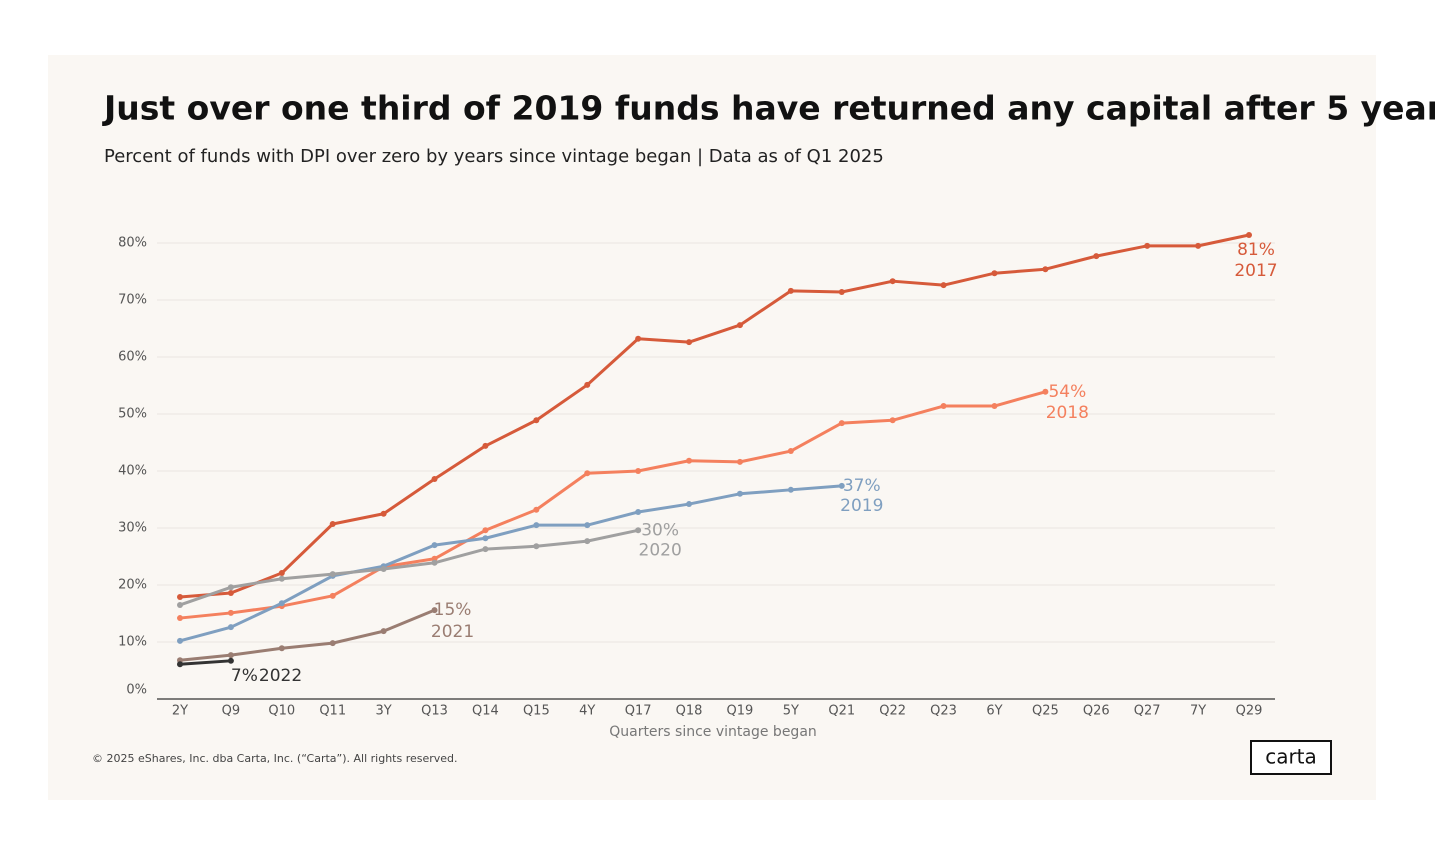  Describe the element at coordinates (485, 711) in the screenshot. I see `x-tick-label: Q14` at that location.